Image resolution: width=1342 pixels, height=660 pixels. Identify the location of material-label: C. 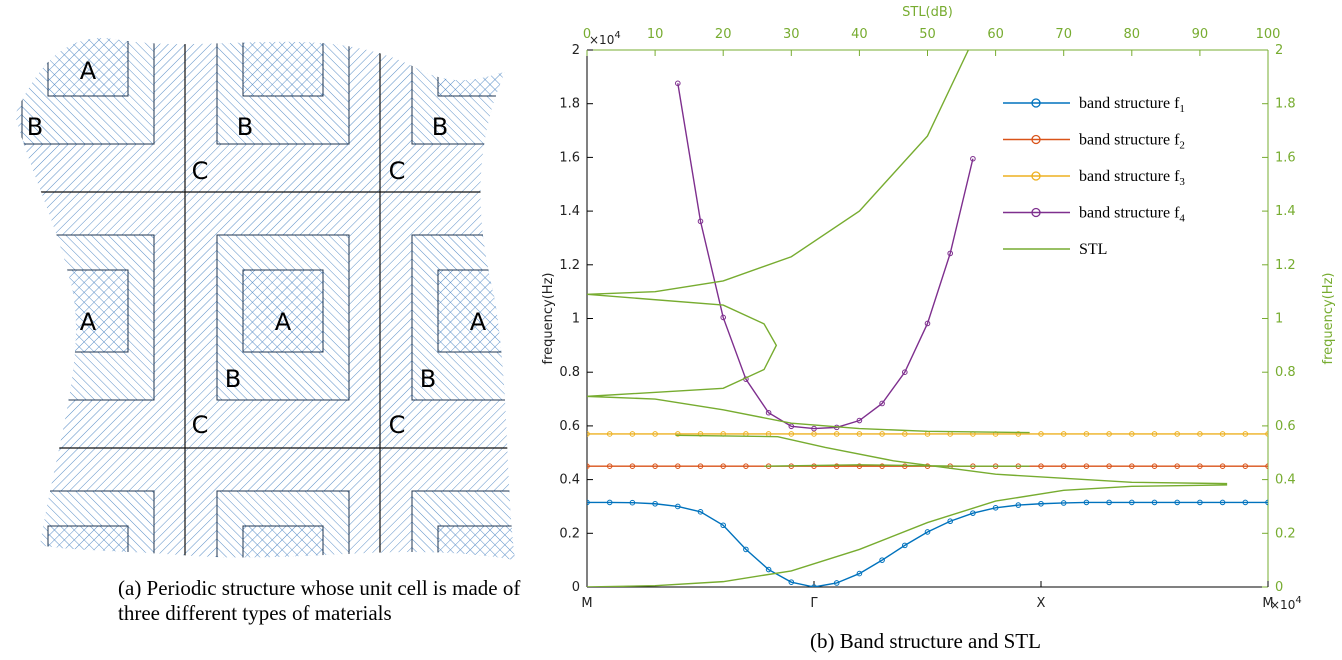
(200, 171).